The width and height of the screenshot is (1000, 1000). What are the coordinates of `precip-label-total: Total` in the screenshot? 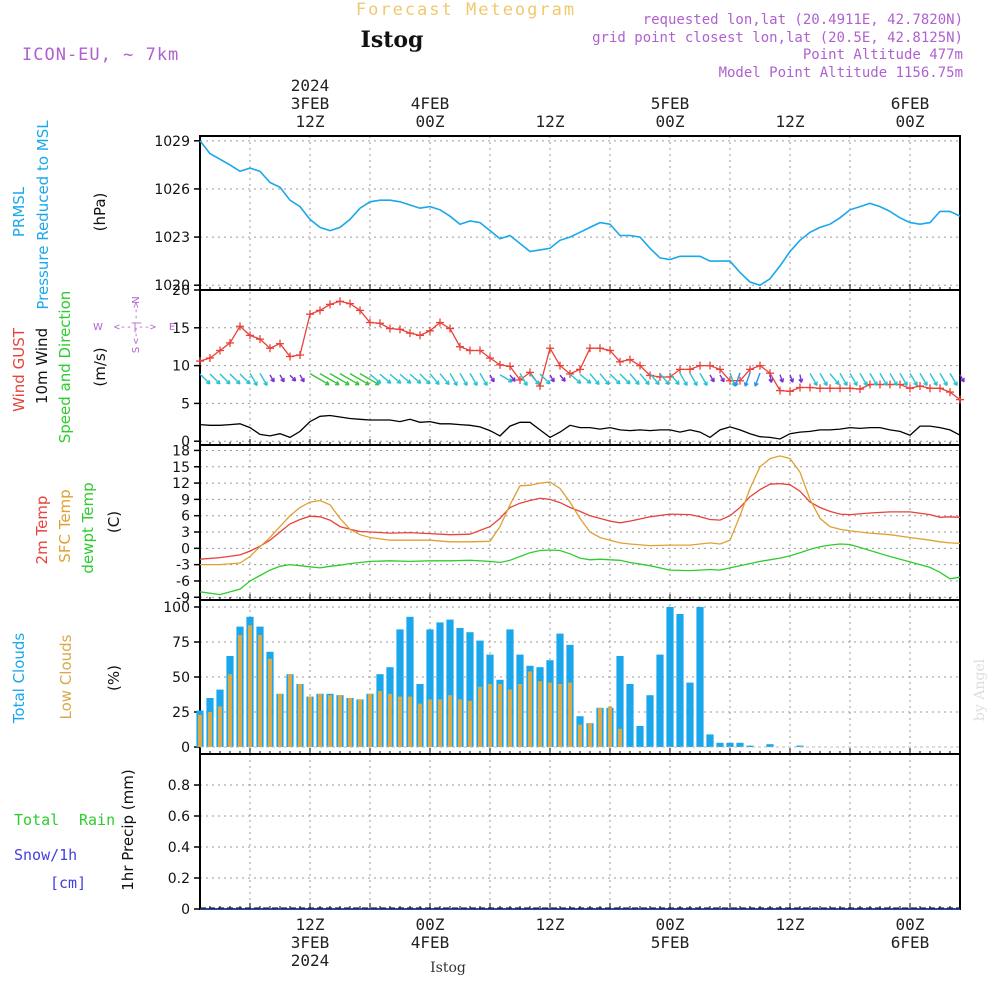 It's located at (36, 820).